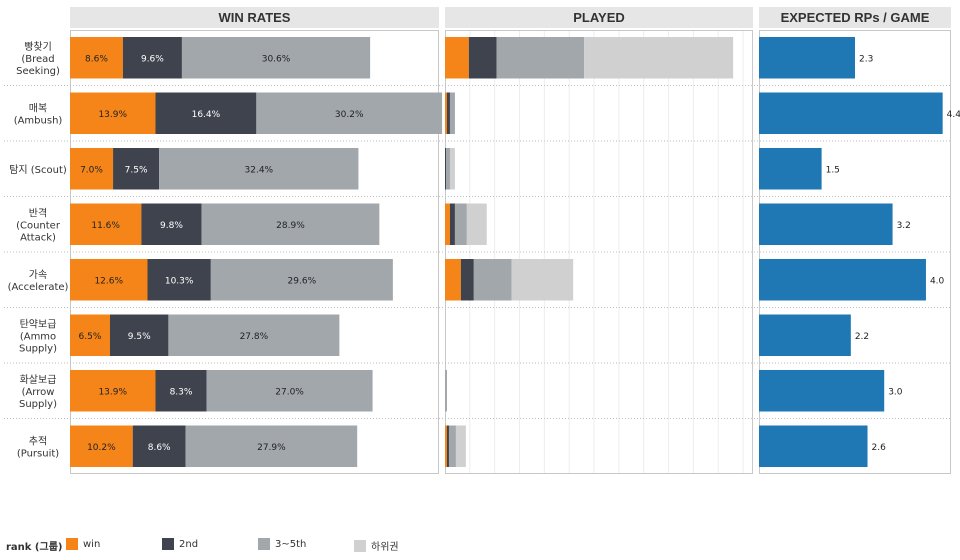  What do you see at coordinates (879, 448) in the screenshot?
I see `expected-rp-data-label: 2.6` at bounding box center [879, 448].